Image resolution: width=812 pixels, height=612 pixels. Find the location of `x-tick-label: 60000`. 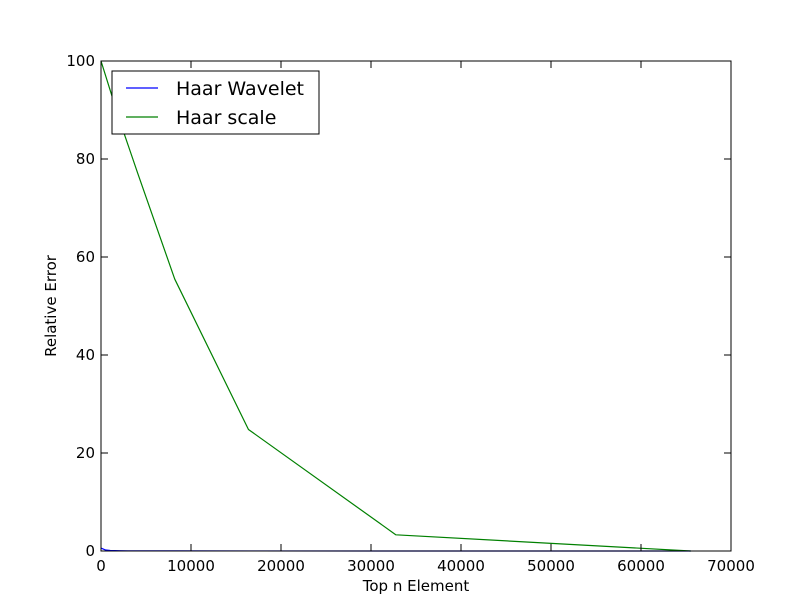

x-tick-label: 60000 is located at coordinates (641, 566).